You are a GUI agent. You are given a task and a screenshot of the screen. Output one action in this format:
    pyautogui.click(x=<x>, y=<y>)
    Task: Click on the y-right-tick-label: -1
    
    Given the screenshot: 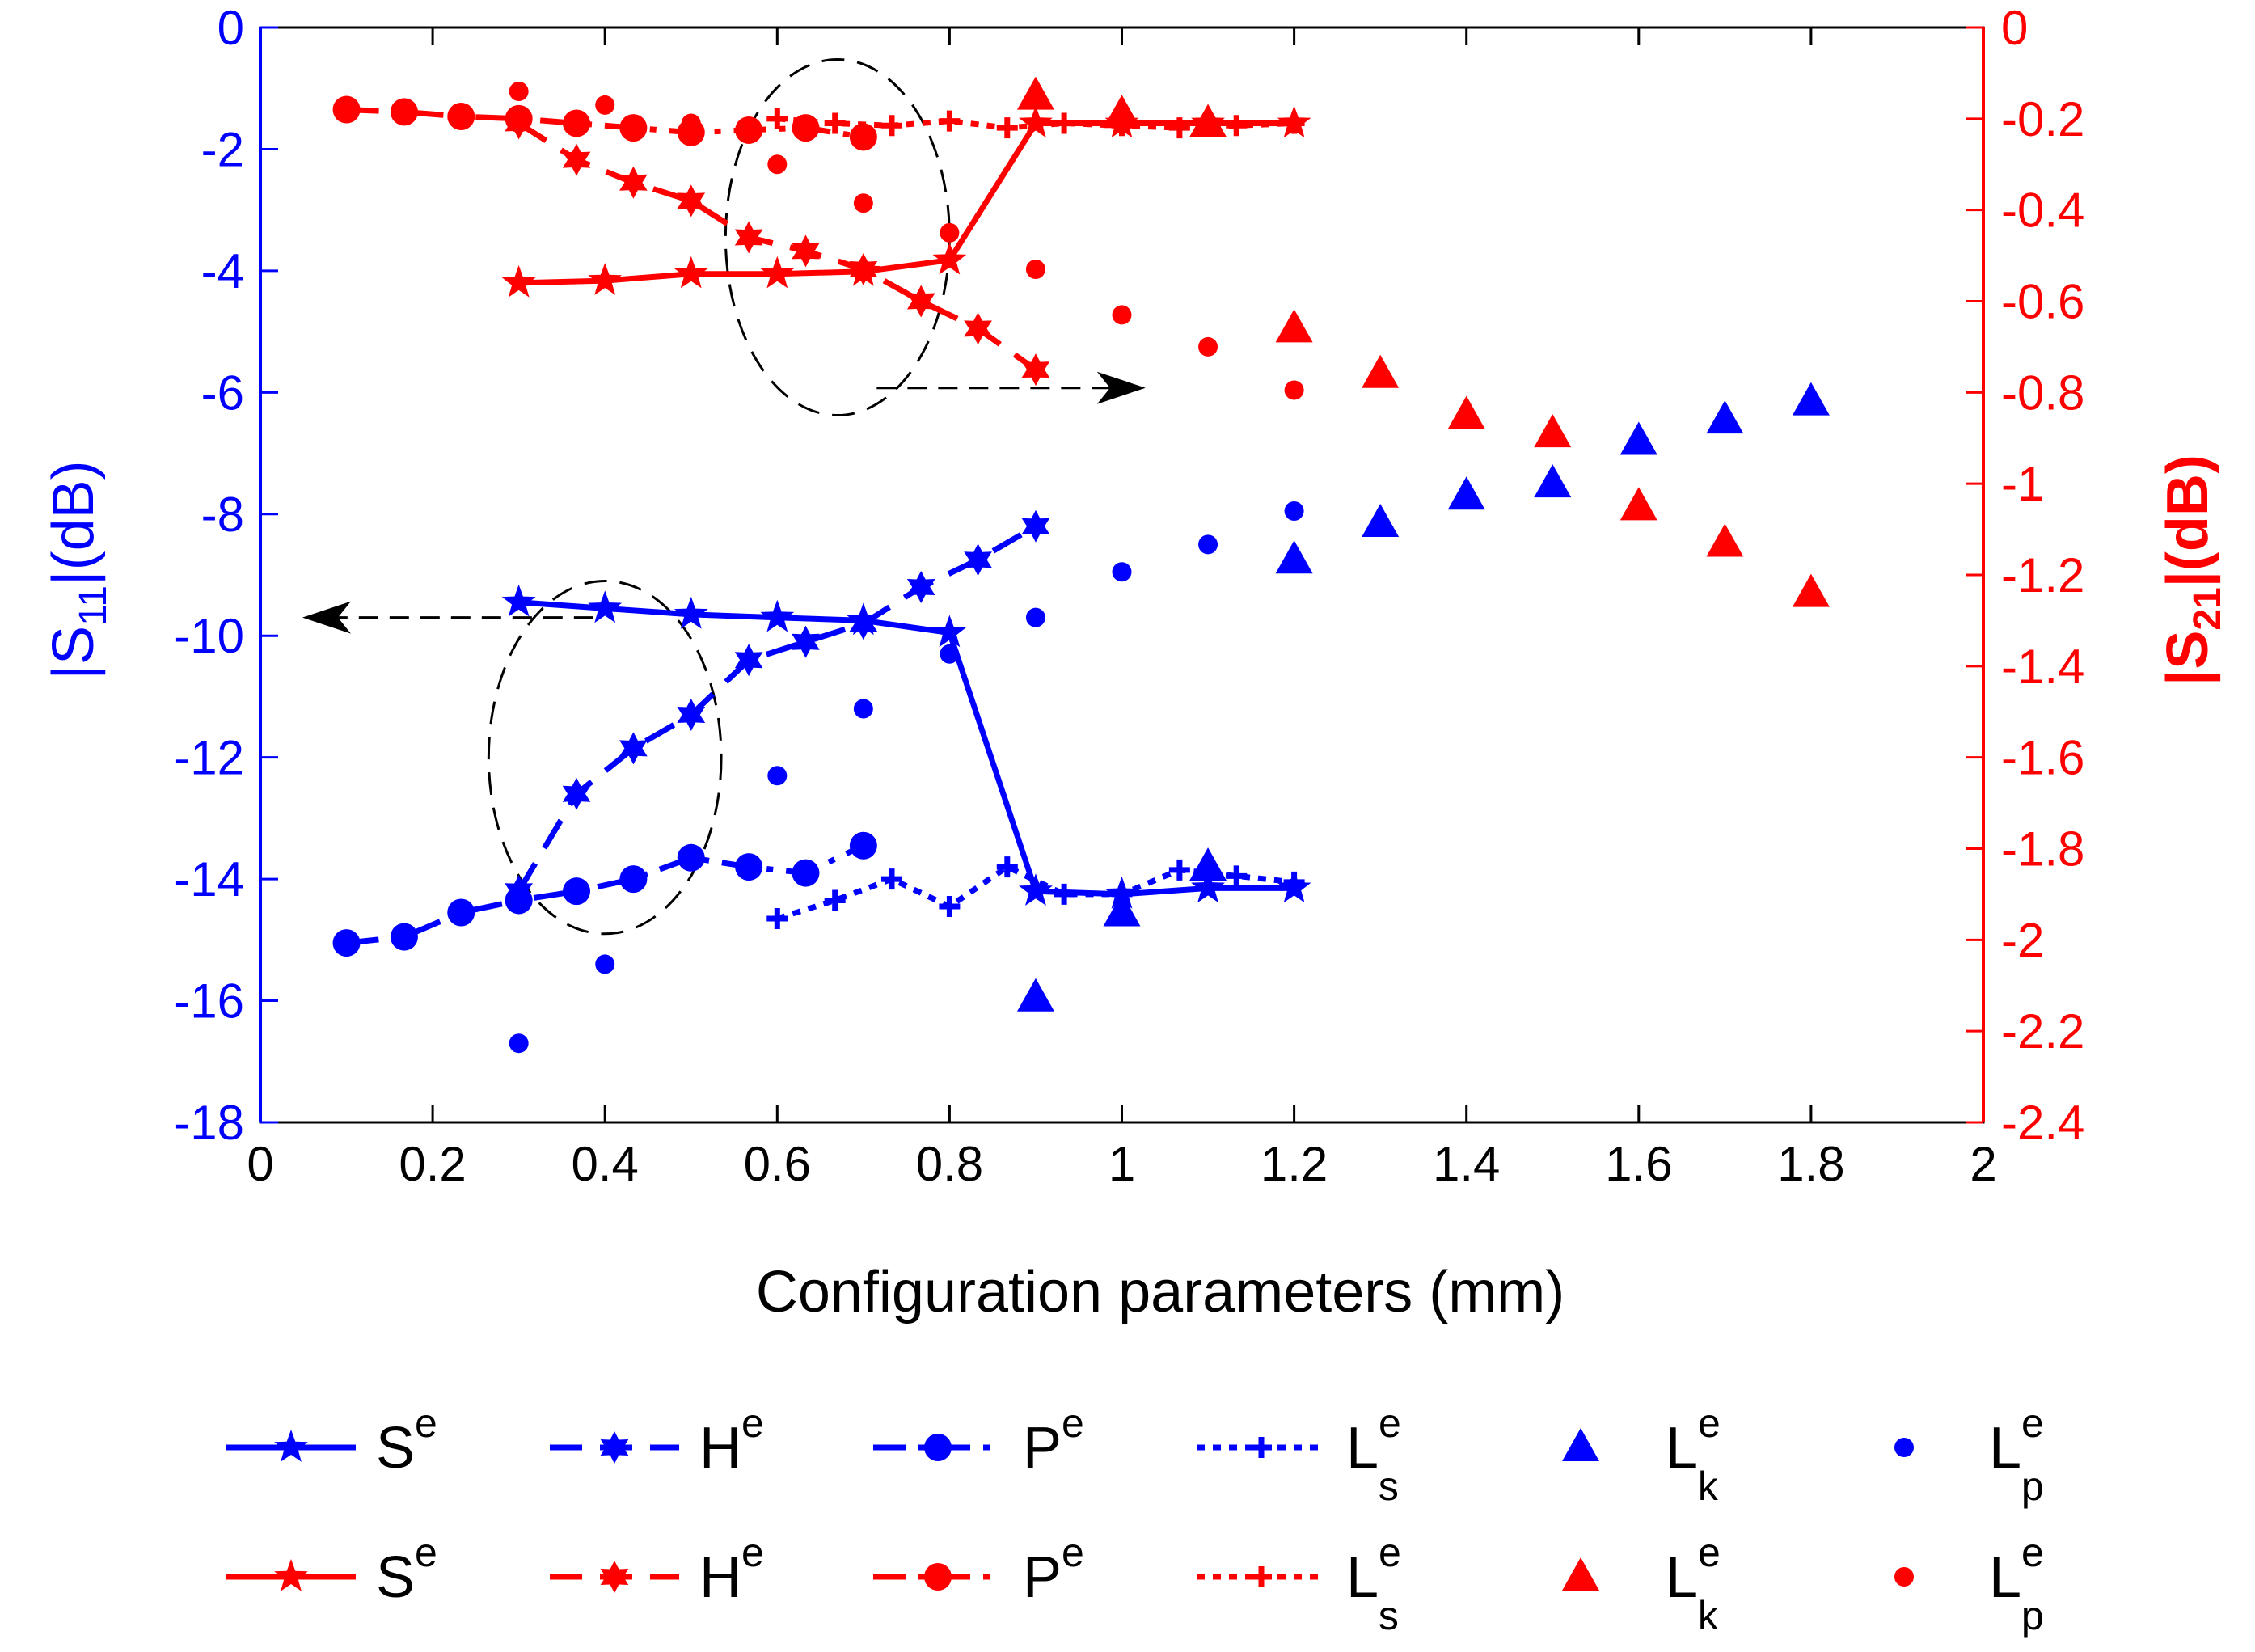 What is the action you would take?
    pyautogui.click(x=2022, y=484)
    